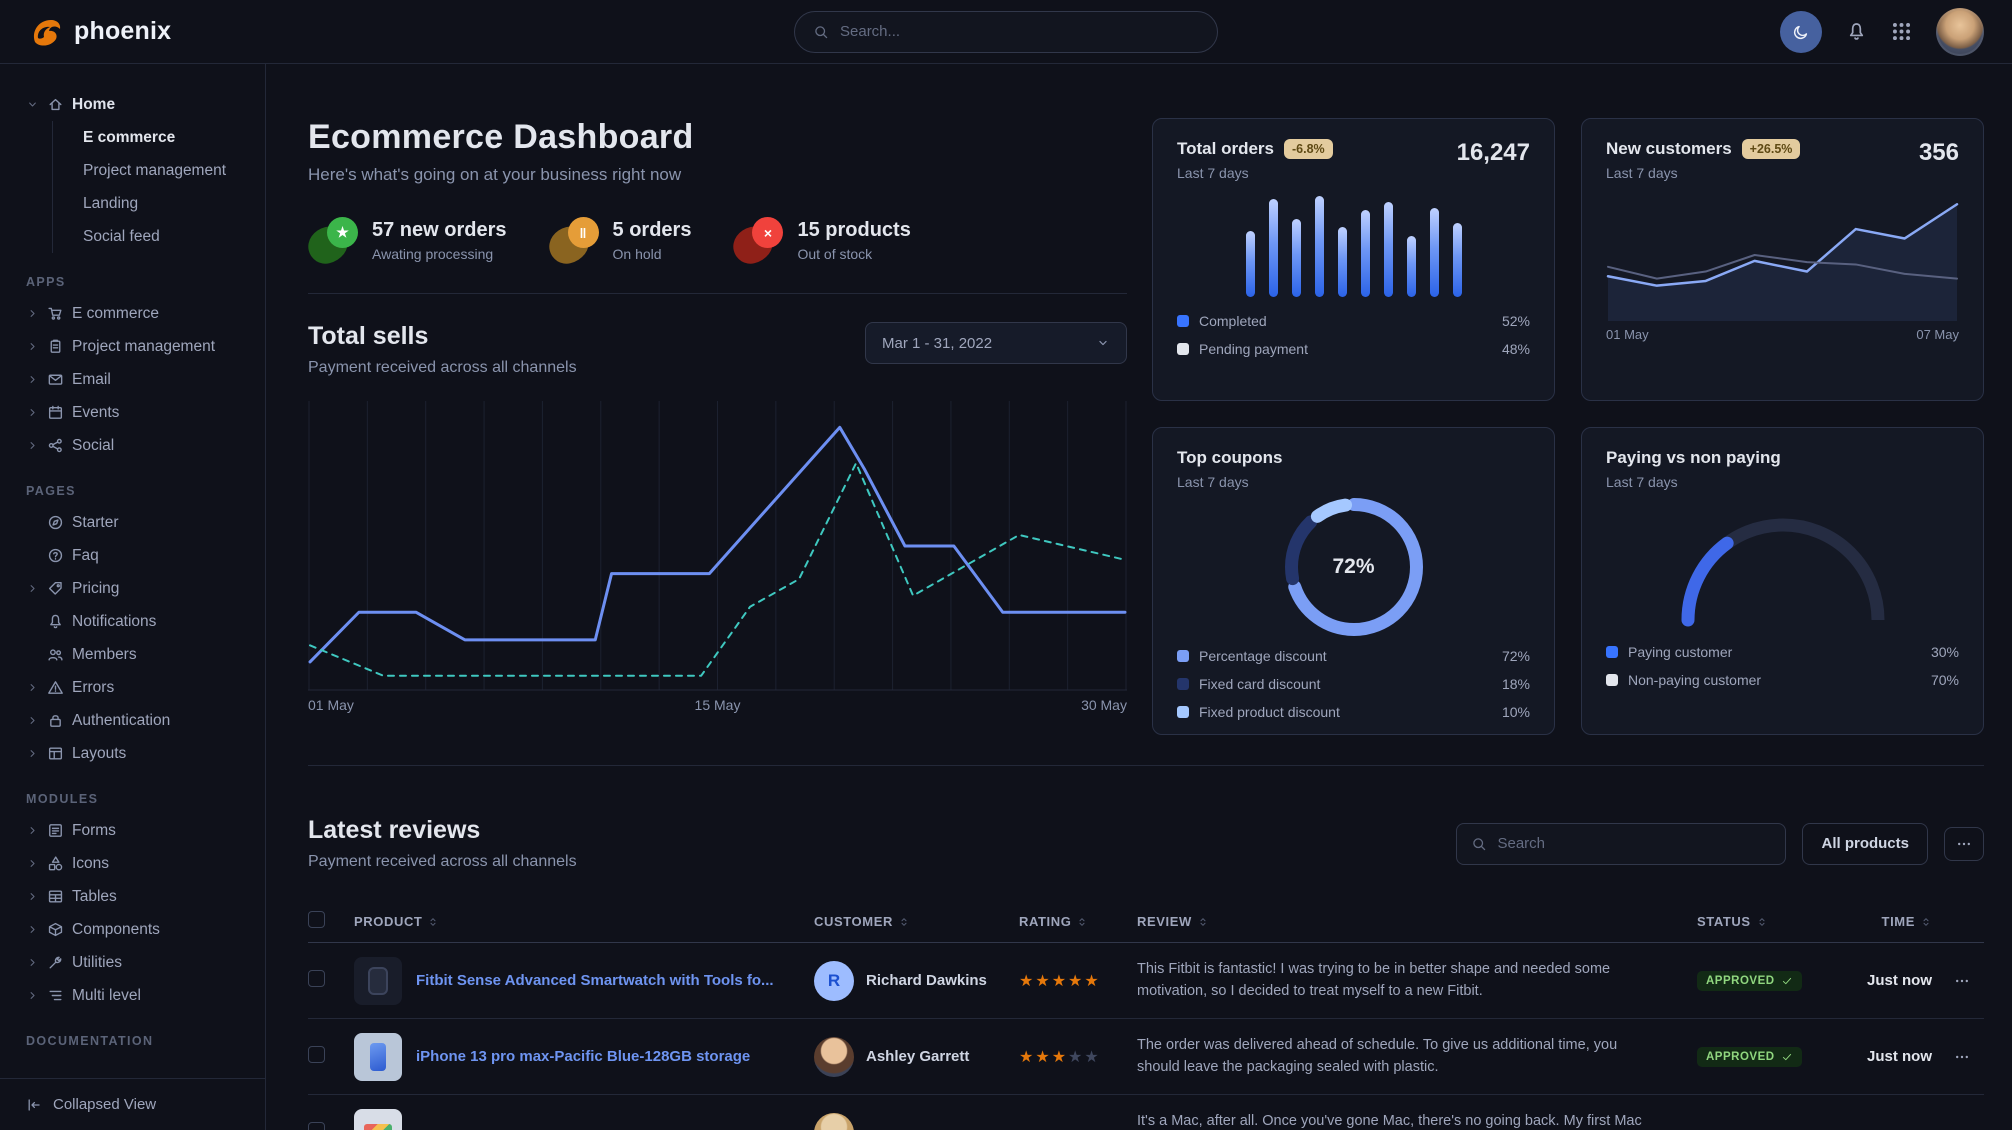 This screenshot has width=2012, height=1130. Describe the element at coordinates (139, 379) in the screenshot. I see `sidebar-item-email: Email` at that location.